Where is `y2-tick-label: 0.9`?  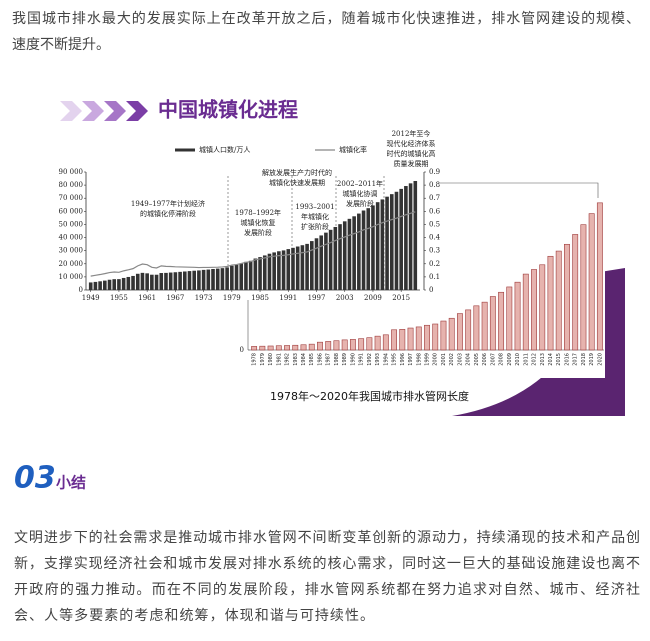 y2-tick-label: 0.9 is located at coordinates (434, 172).